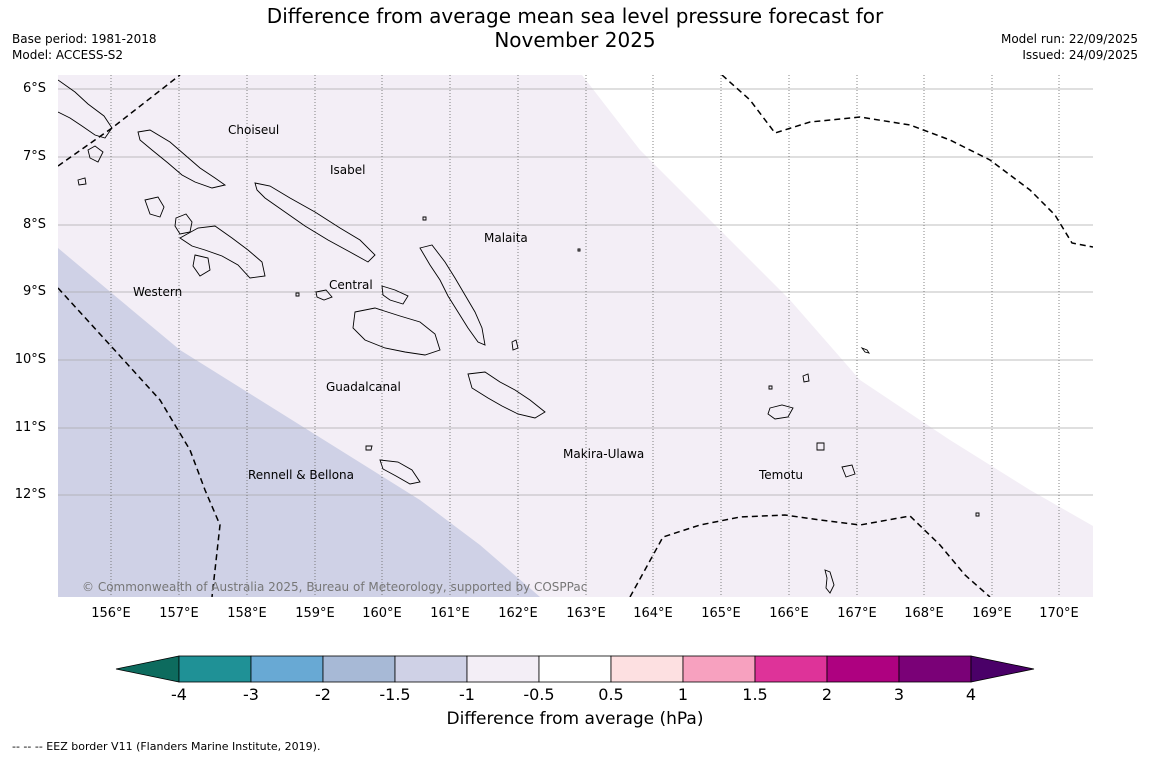 This screenshot has width=1150, height=758. What do you see at coordinates (395, 694) in the screenshot?
I see `colorbar-tick: -1.5` at bounding box center [395, 694].